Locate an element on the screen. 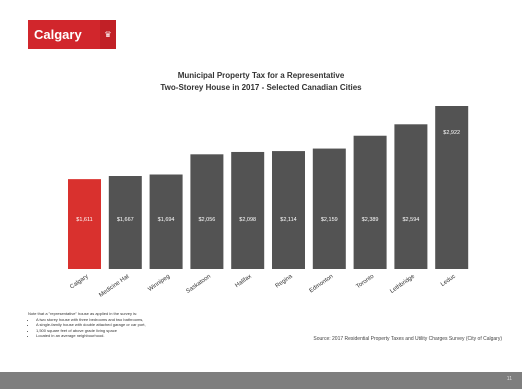  bar-edmonton is located at coordinates (329, 208).